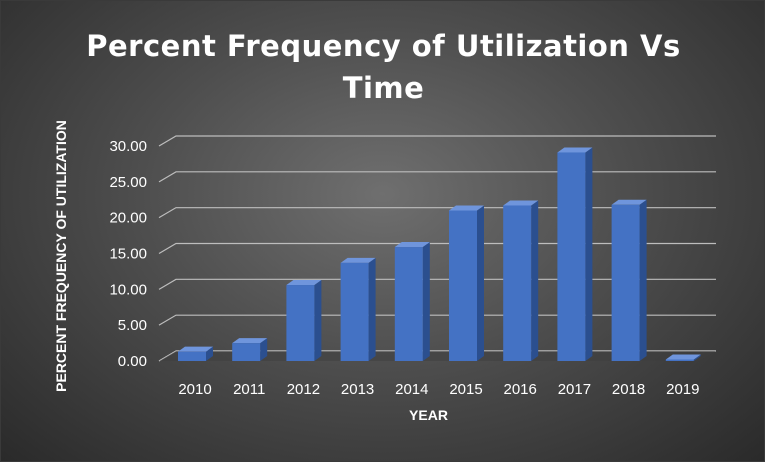 Image resolution: width=765 pixels, height=462 pixels. I want to click on x-tick-label: 2017, so click(574, 389).